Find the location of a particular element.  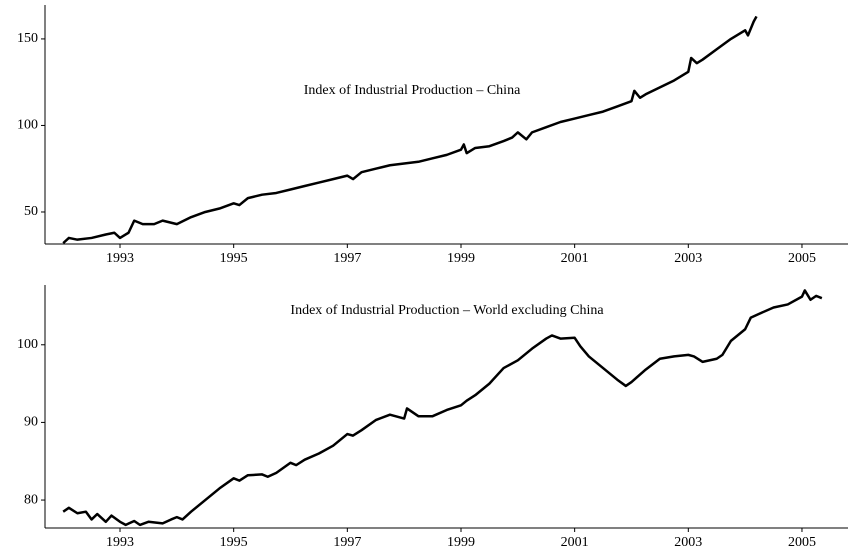

y-tick-label: 150 is located at coordinates (27, 38).